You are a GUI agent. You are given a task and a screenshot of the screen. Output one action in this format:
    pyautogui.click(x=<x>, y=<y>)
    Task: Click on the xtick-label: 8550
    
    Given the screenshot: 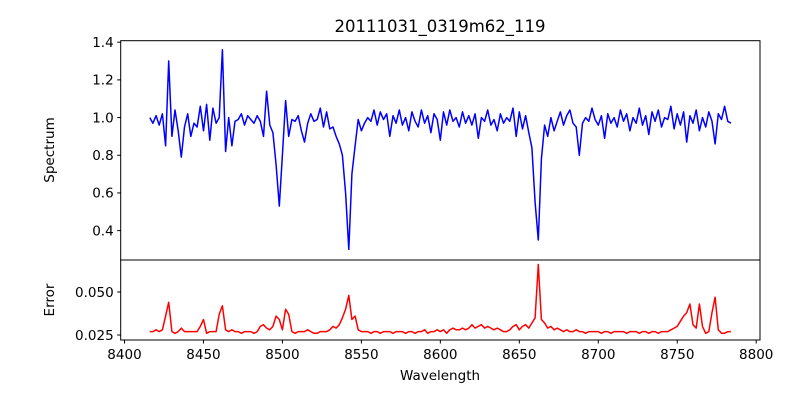 What is the action you would take?
    pyautogui.click(x=361, y=355)
    